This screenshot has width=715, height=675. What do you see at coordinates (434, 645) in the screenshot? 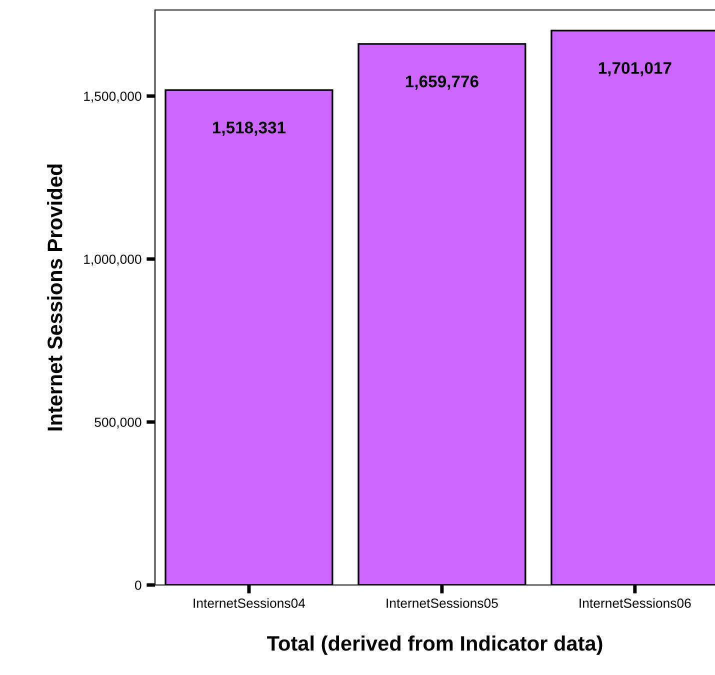
I see `x-axis-title: Total (derived from Indicator data)` at bounding box center [434, 645].